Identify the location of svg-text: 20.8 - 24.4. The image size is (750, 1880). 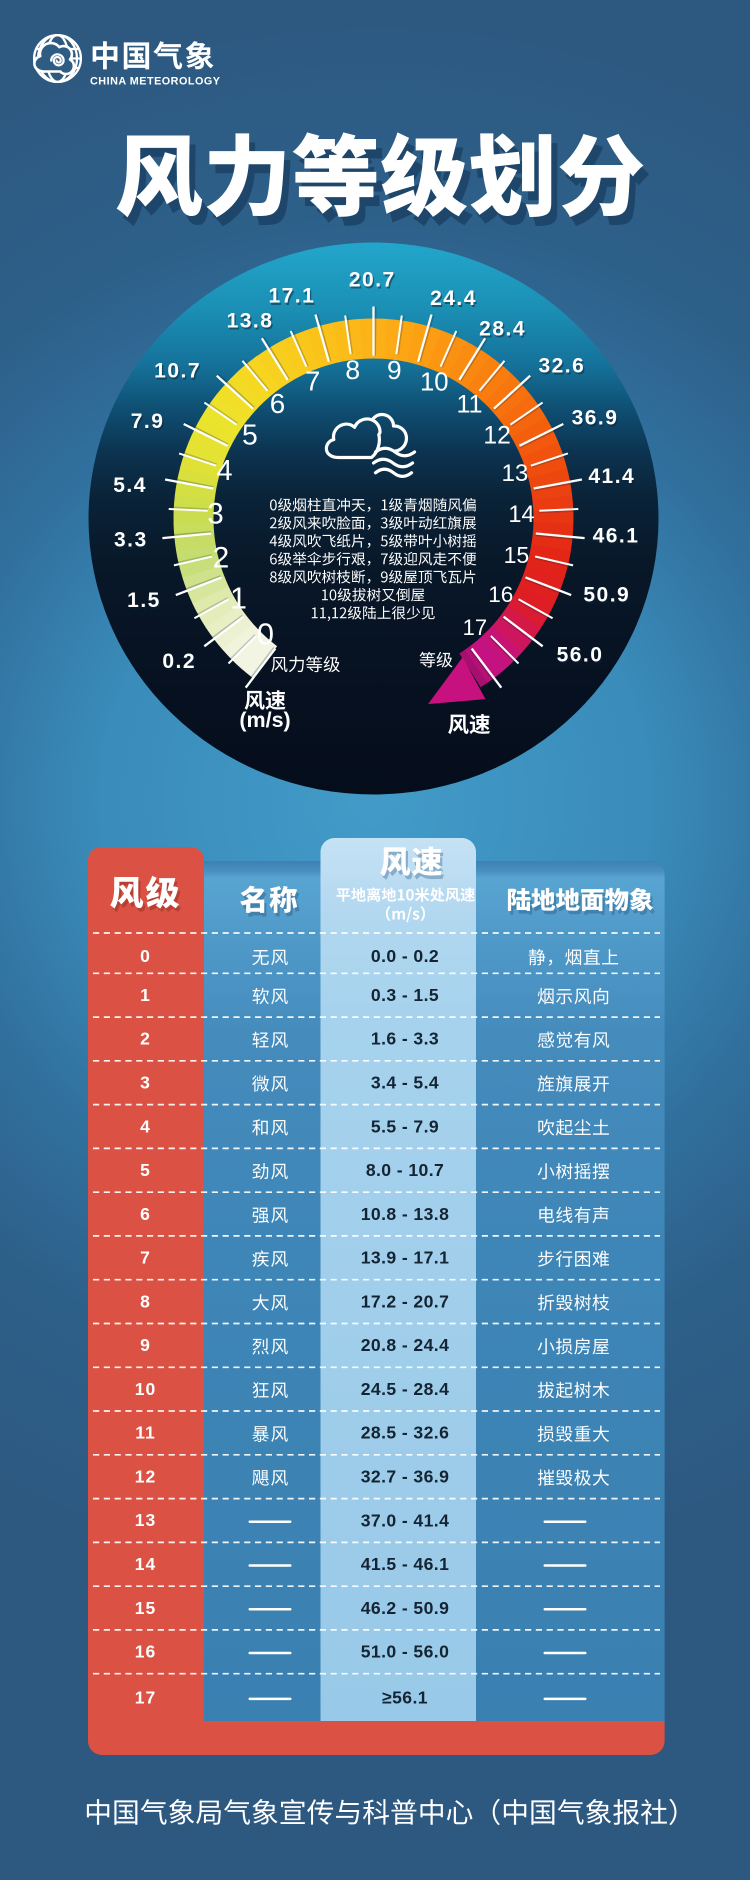
(405, 1345).